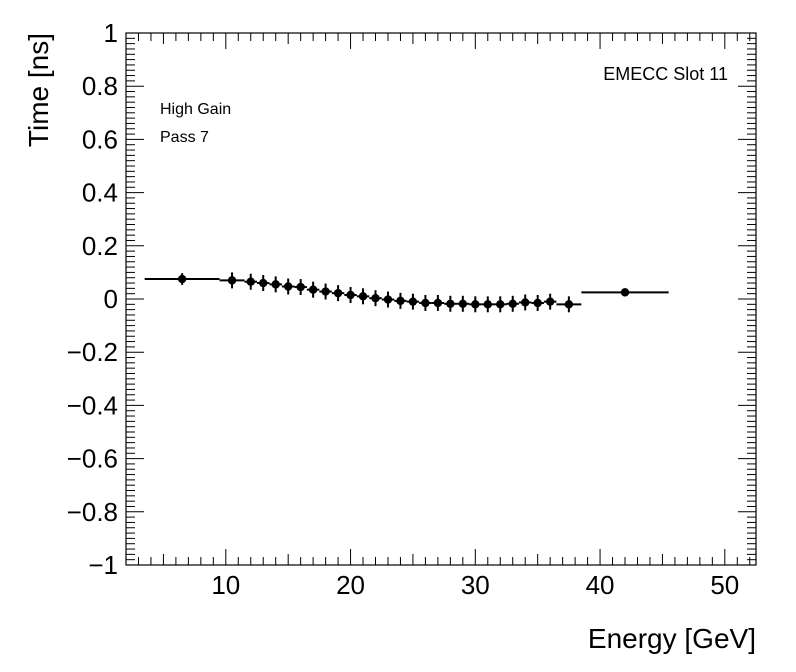  I want to click on y-tick-label: 1, so click(111, 33).